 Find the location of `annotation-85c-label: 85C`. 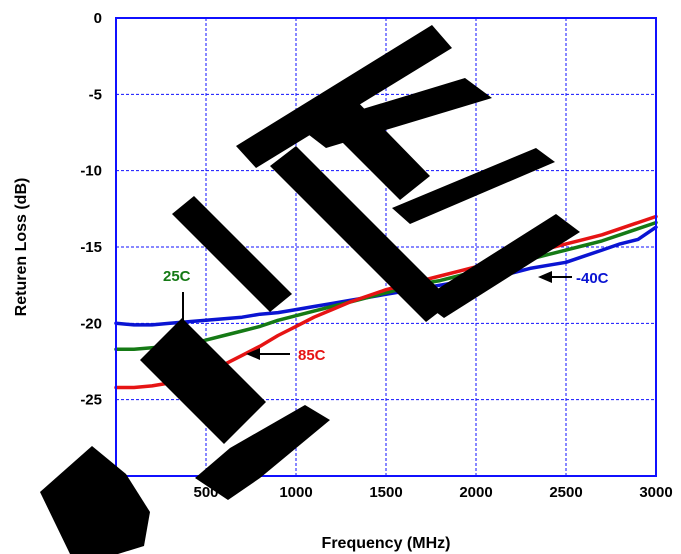

annotation-85c-label: 85C is located at coordinates (312, 355).